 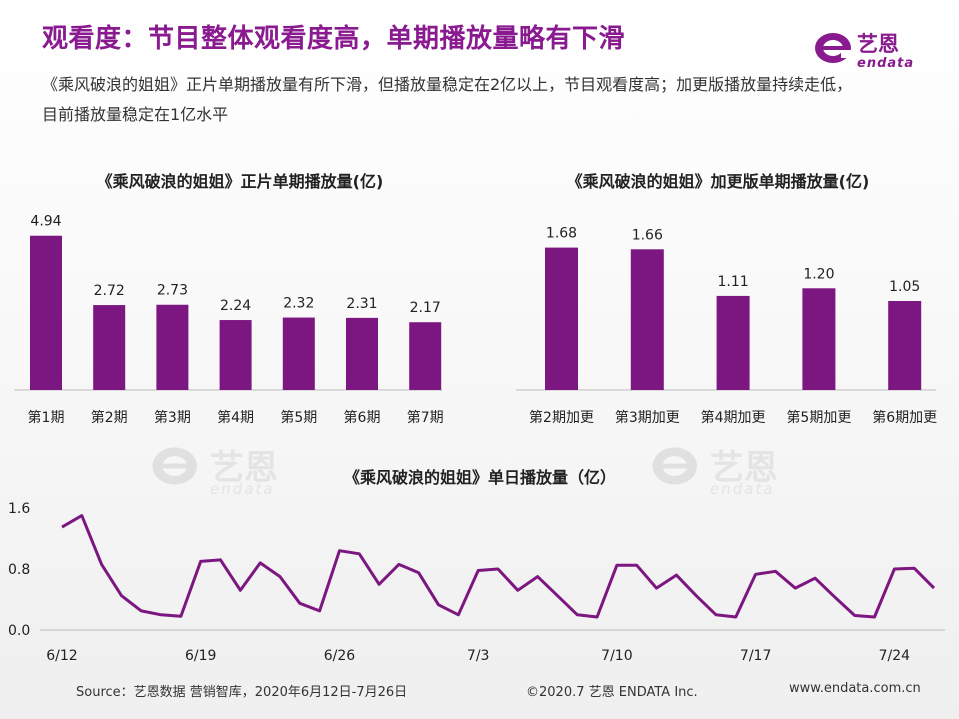 I want to click on category-label: 第2期, so click(x=109, y=417).